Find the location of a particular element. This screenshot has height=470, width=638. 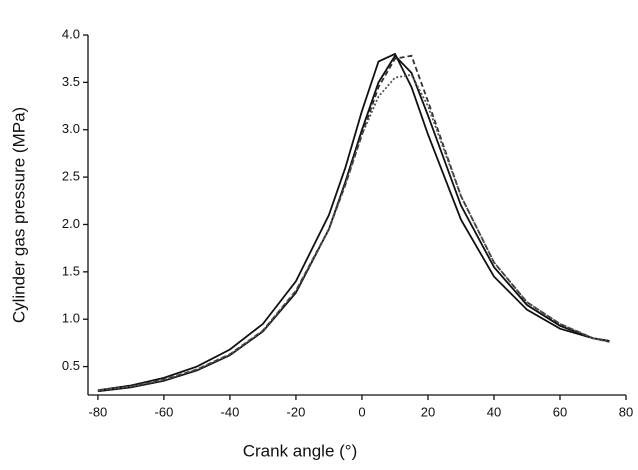

x-tick-label: 0 is located at coordinates (361, 411).